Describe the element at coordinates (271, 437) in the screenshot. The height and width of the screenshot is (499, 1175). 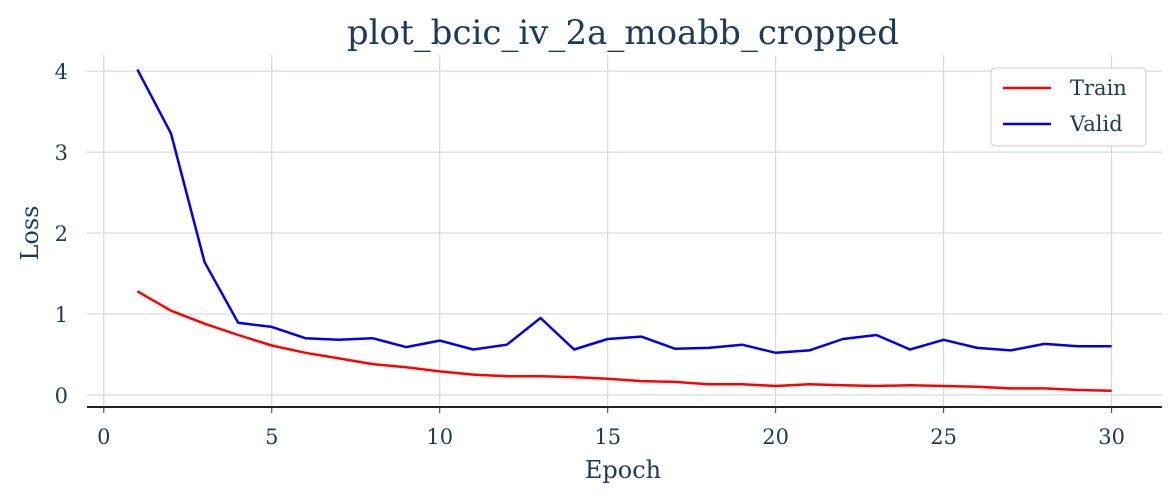
I see `x-tick-label: 5` at that location.